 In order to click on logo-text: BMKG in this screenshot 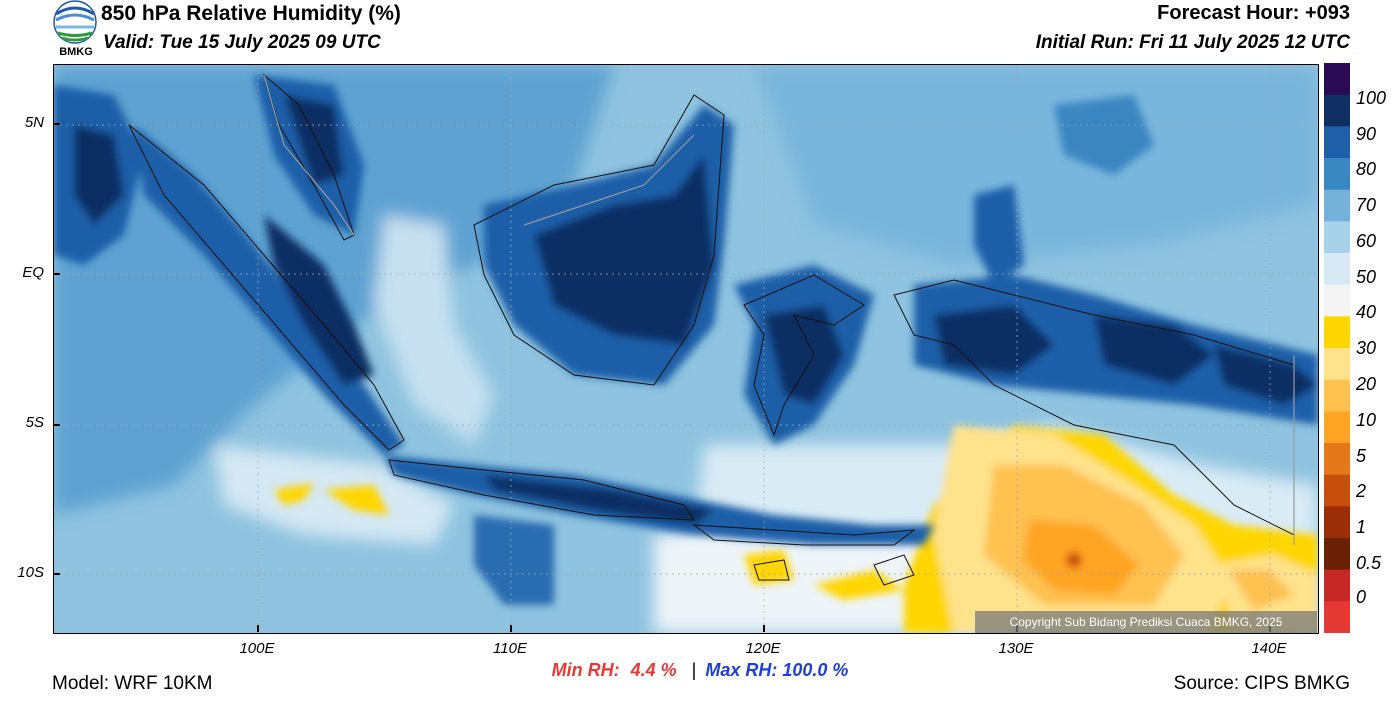, I will do `click(76, 52)`.